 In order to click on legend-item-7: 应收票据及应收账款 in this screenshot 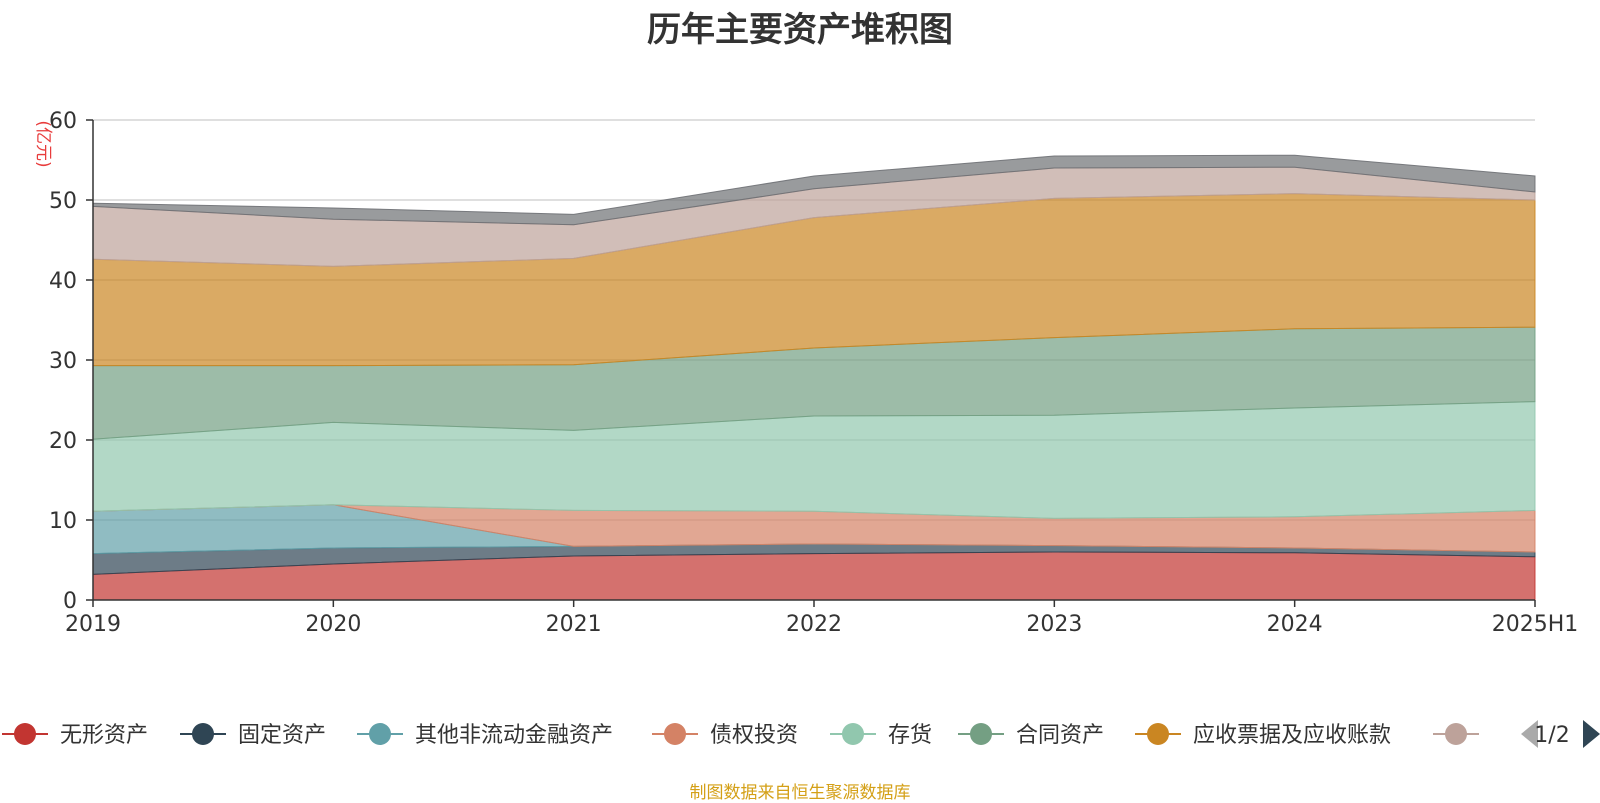, I will do `click(1263, 735)`.